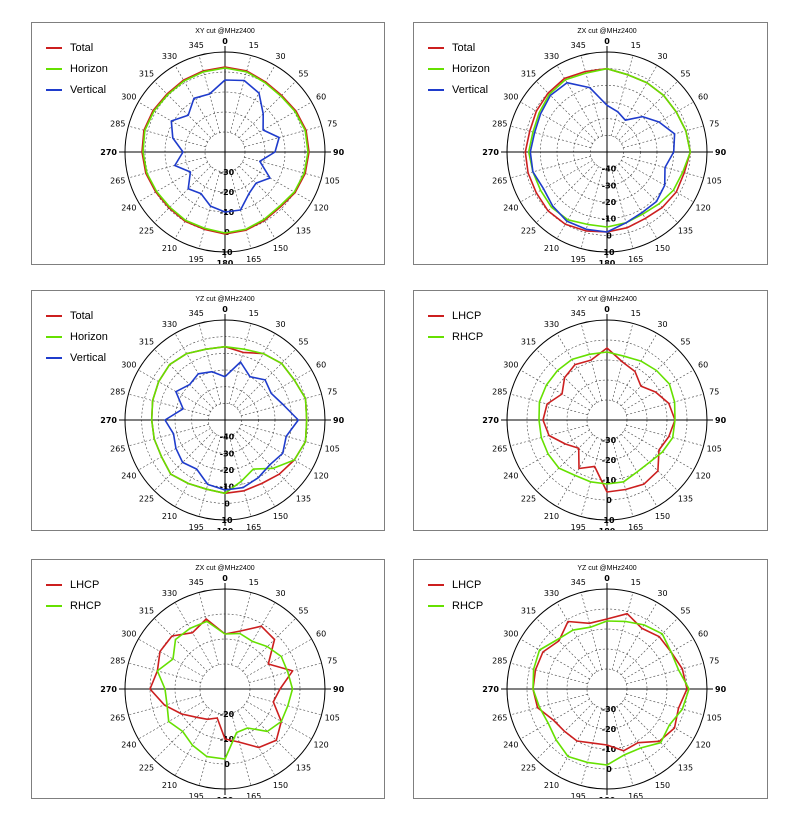  What do you see at coordinates (224, 299) in the screenshot?
I see `chart-title: YZ cut @MHz2400` at bounding box center [224, 299].